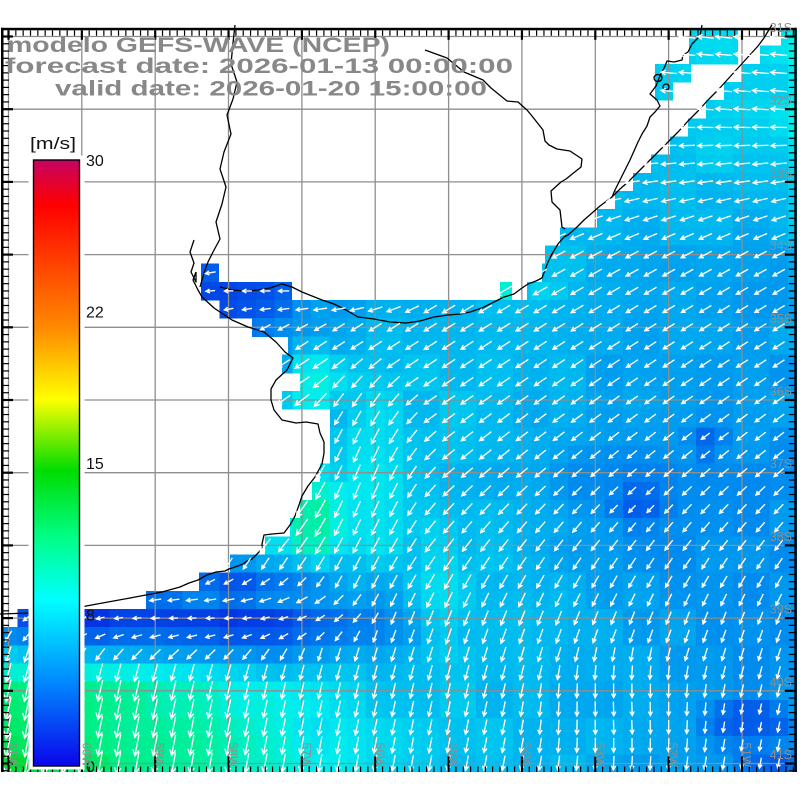  Describe the element at coordinates (53, 143) in the screenshot. I see `svg-text: [m/s]` at that location.